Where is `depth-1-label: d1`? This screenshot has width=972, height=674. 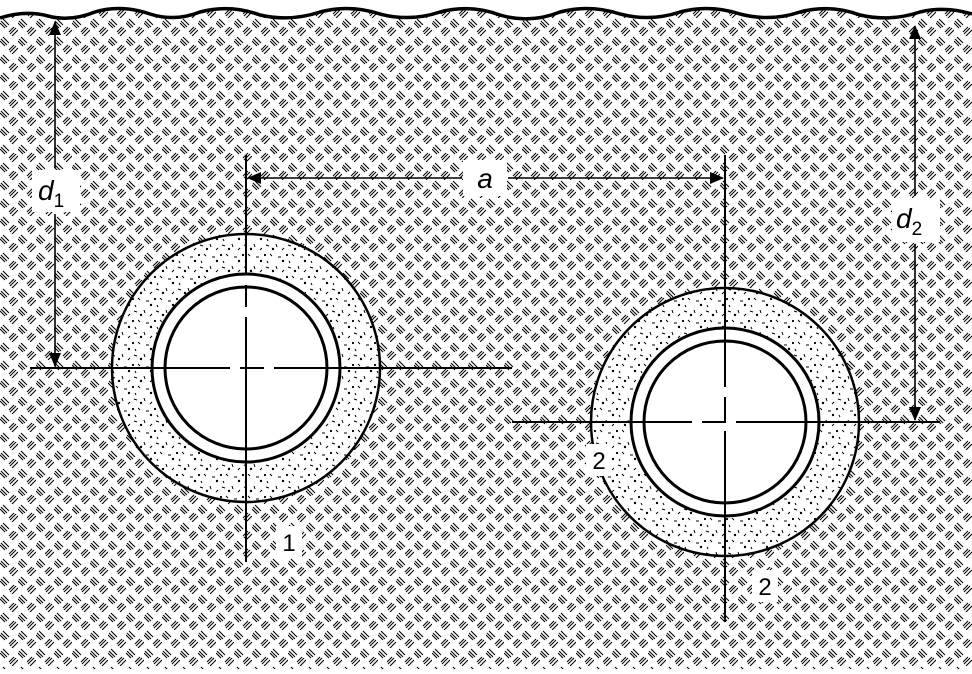
depth-1-label: d1 is located at coordinates (51, 193).